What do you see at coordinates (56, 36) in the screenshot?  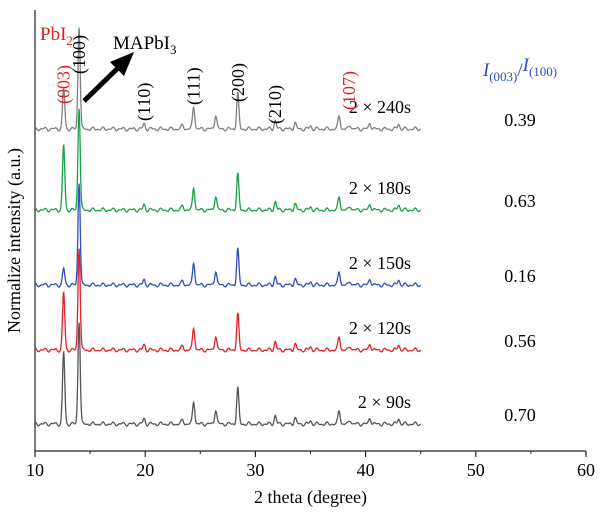 I see `pbi2-label: PbI2` at bounding box center [56, 36].